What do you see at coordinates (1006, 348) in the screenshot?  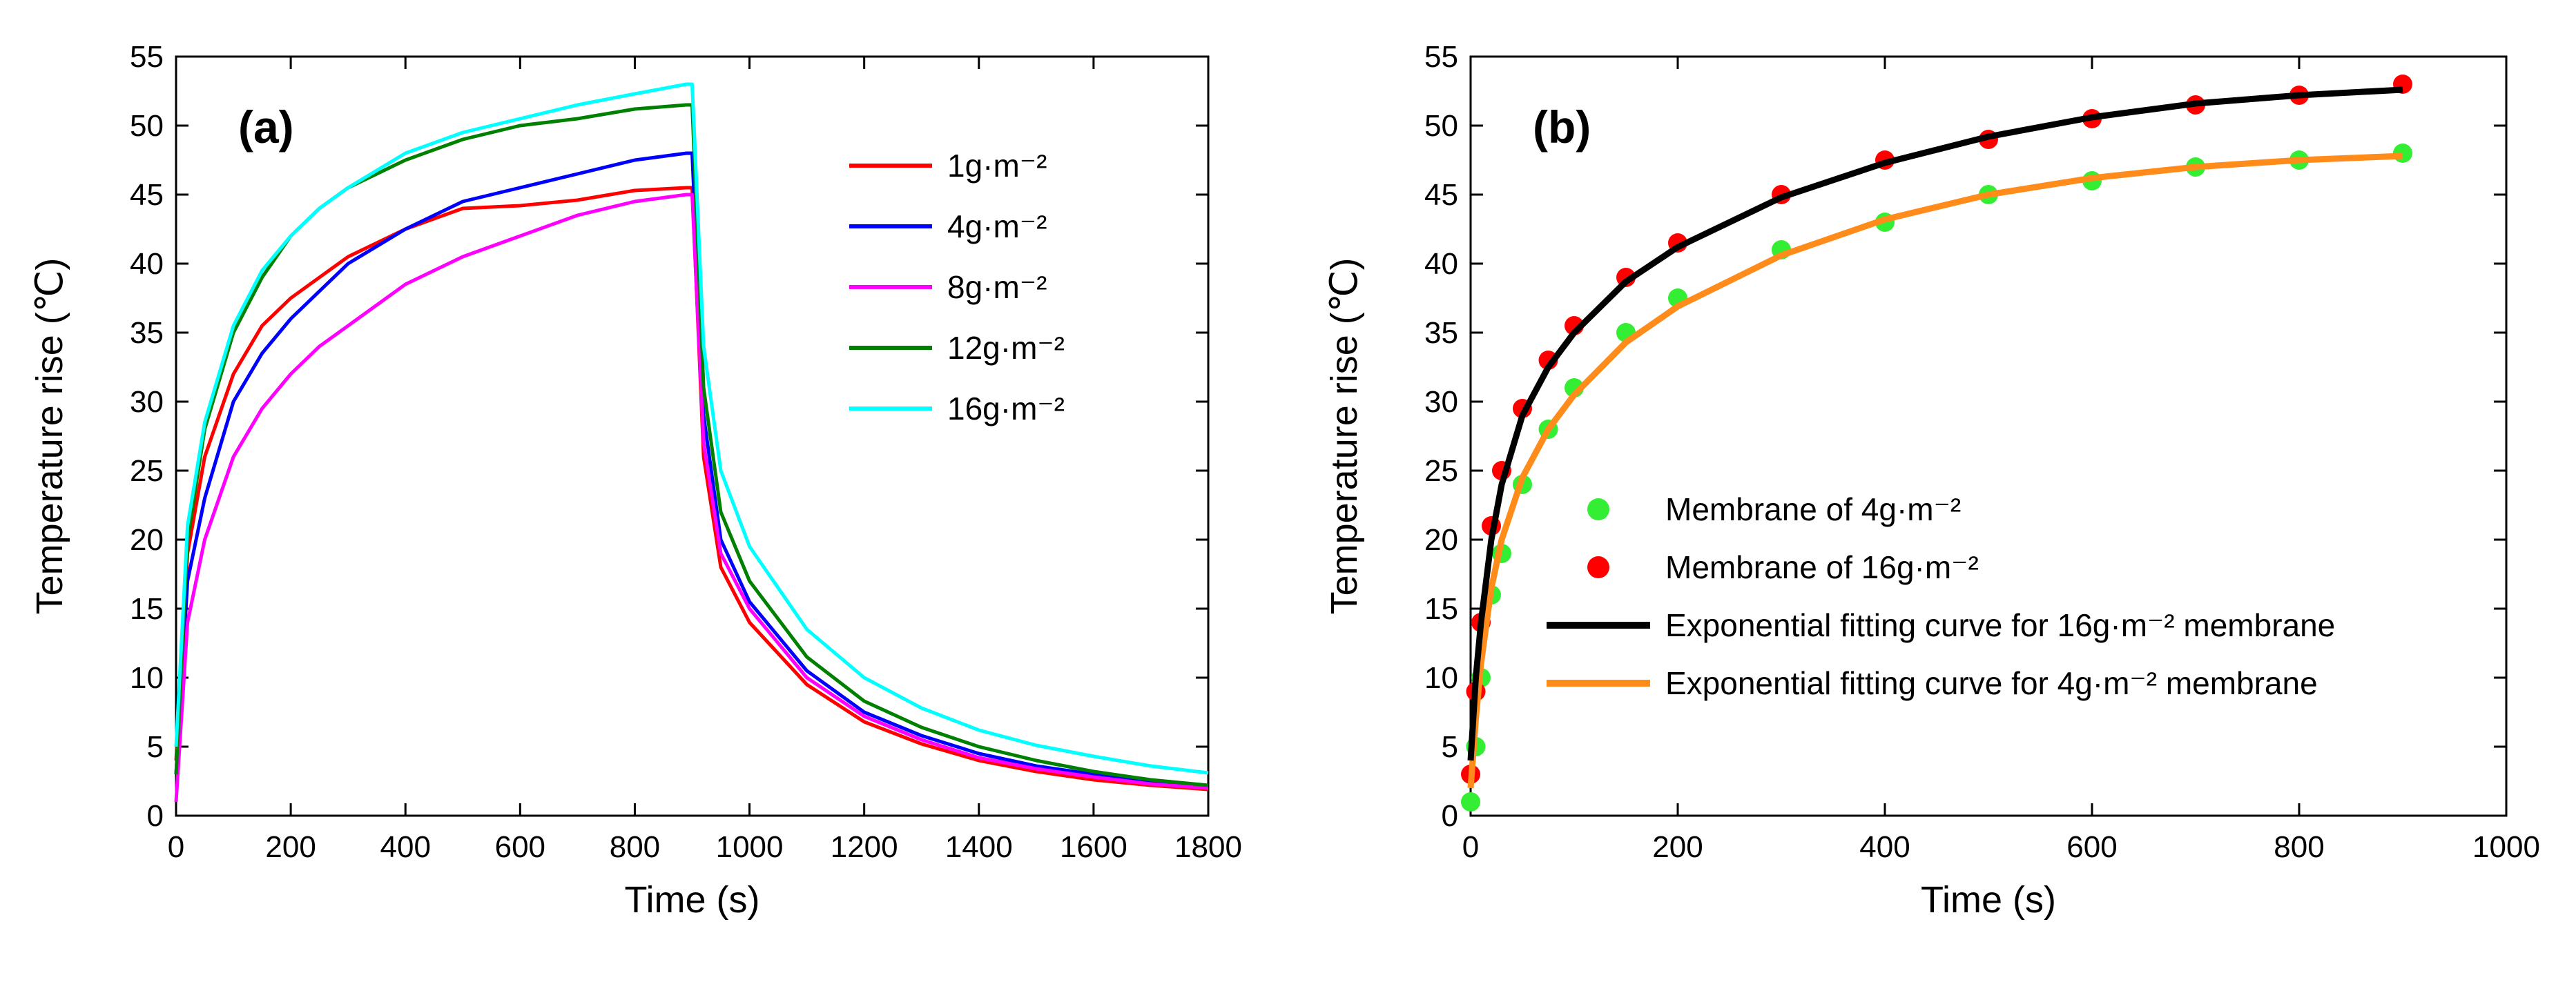 I see `legend-label: 12g·m⁻²` at bounding box center [1006, 348].